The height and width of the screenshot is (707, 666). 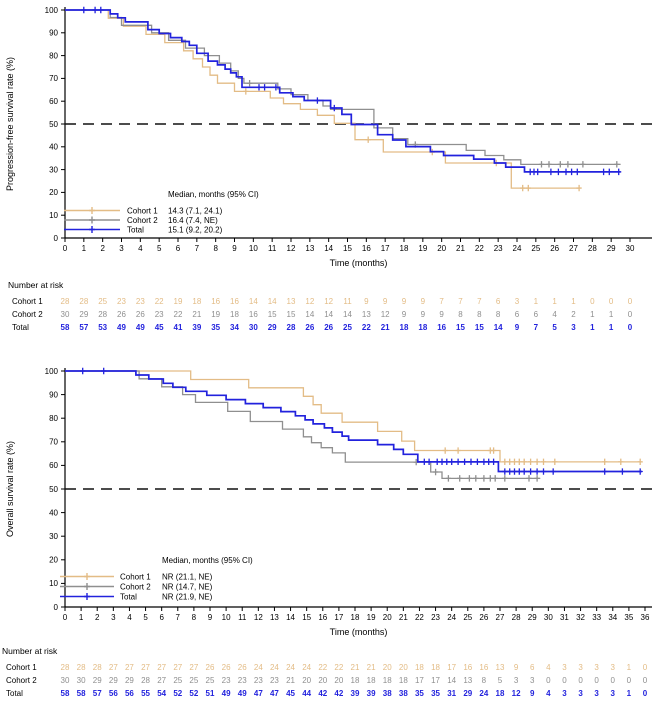 What do you see at coordinates (535, 248) in the screenshot?
I see `x-tick-label: 25` at bounding box center [535, 248].